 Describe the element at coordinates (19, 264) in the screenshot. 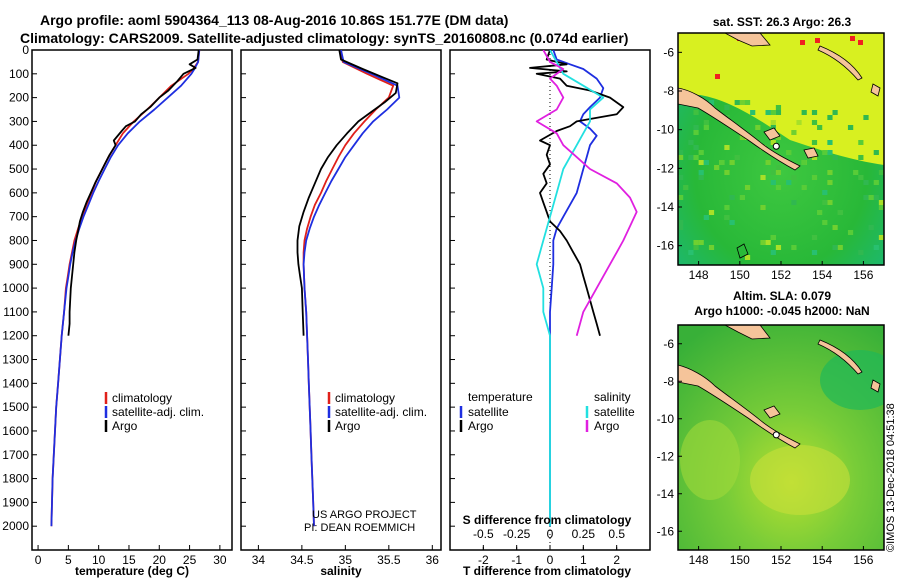

I see `y-tick-label: 900` at that location.